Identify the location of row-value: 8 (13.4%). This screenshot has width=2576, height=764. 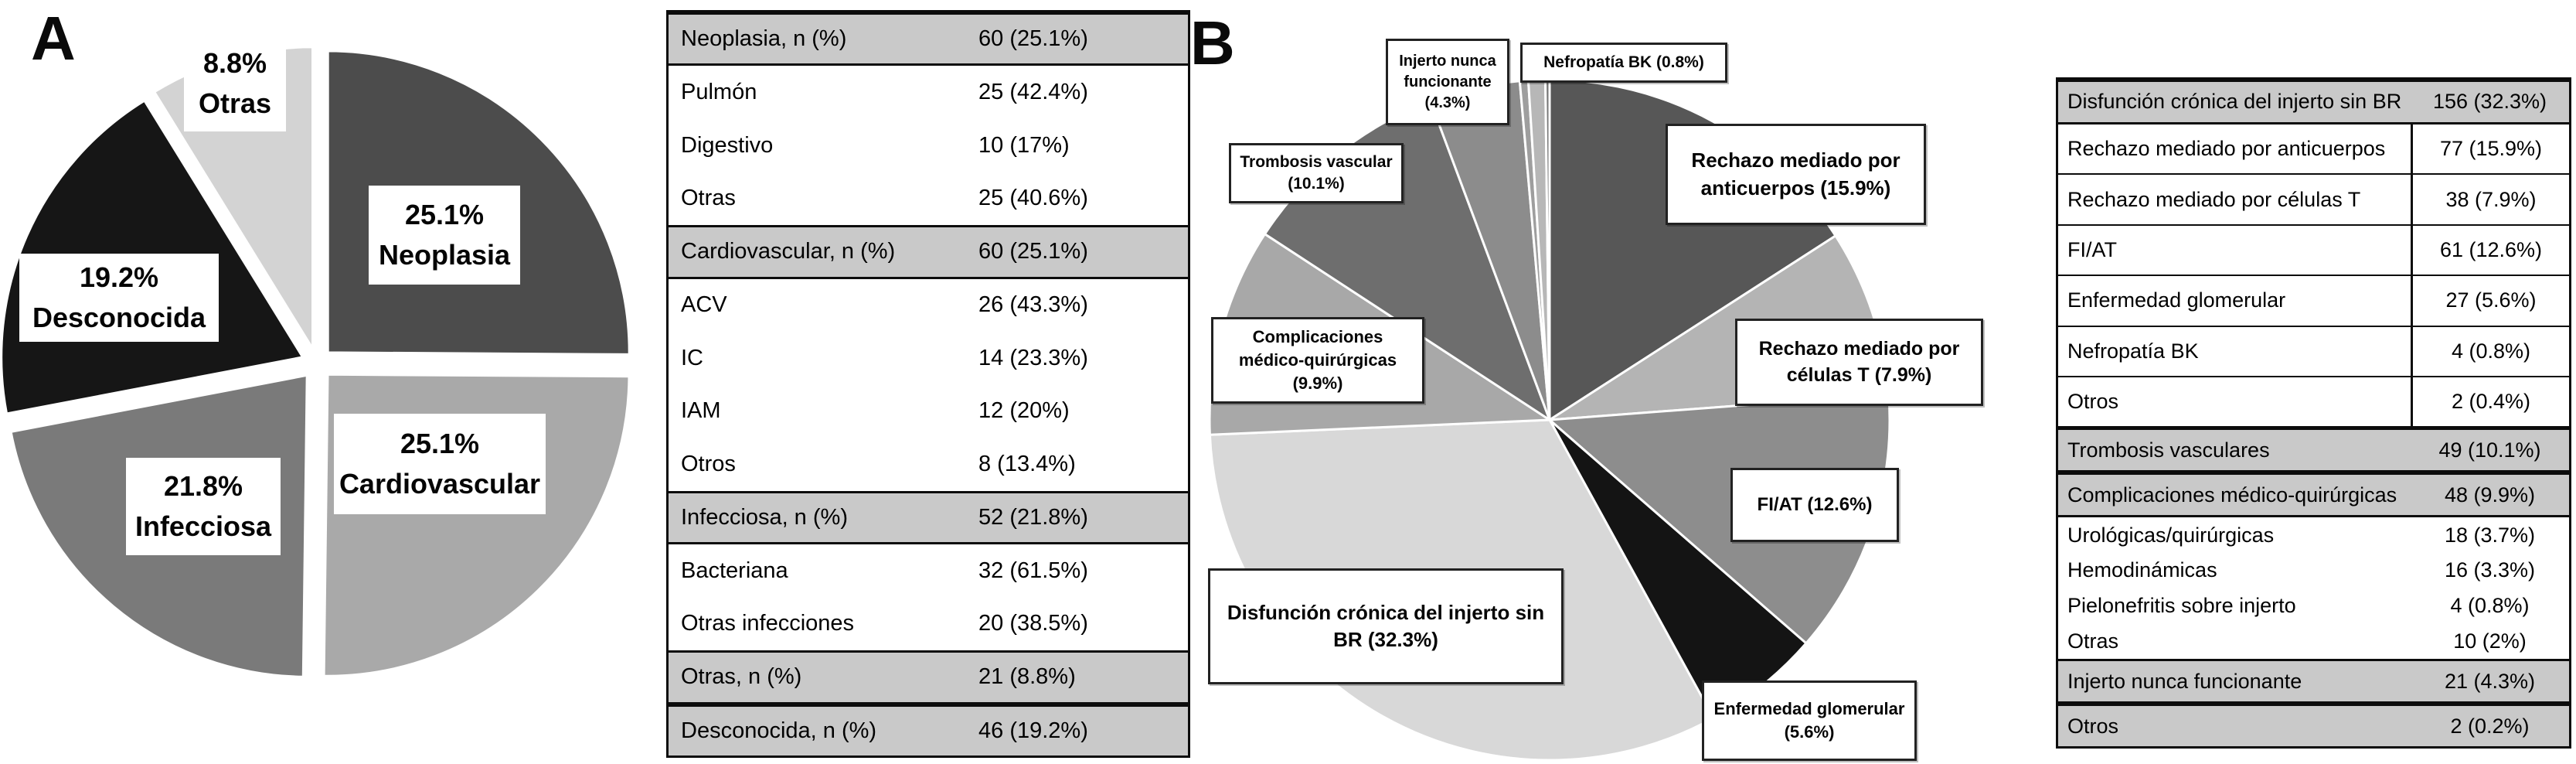
(1027, 463).